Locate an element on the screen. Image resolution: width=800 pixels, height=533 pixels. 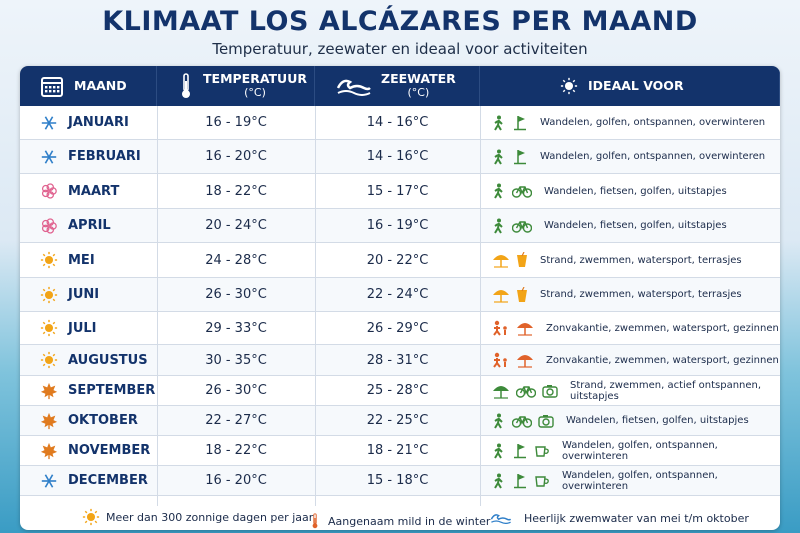
header-cell: ZEEWATER (°C) is located at coordinates (397, 86).